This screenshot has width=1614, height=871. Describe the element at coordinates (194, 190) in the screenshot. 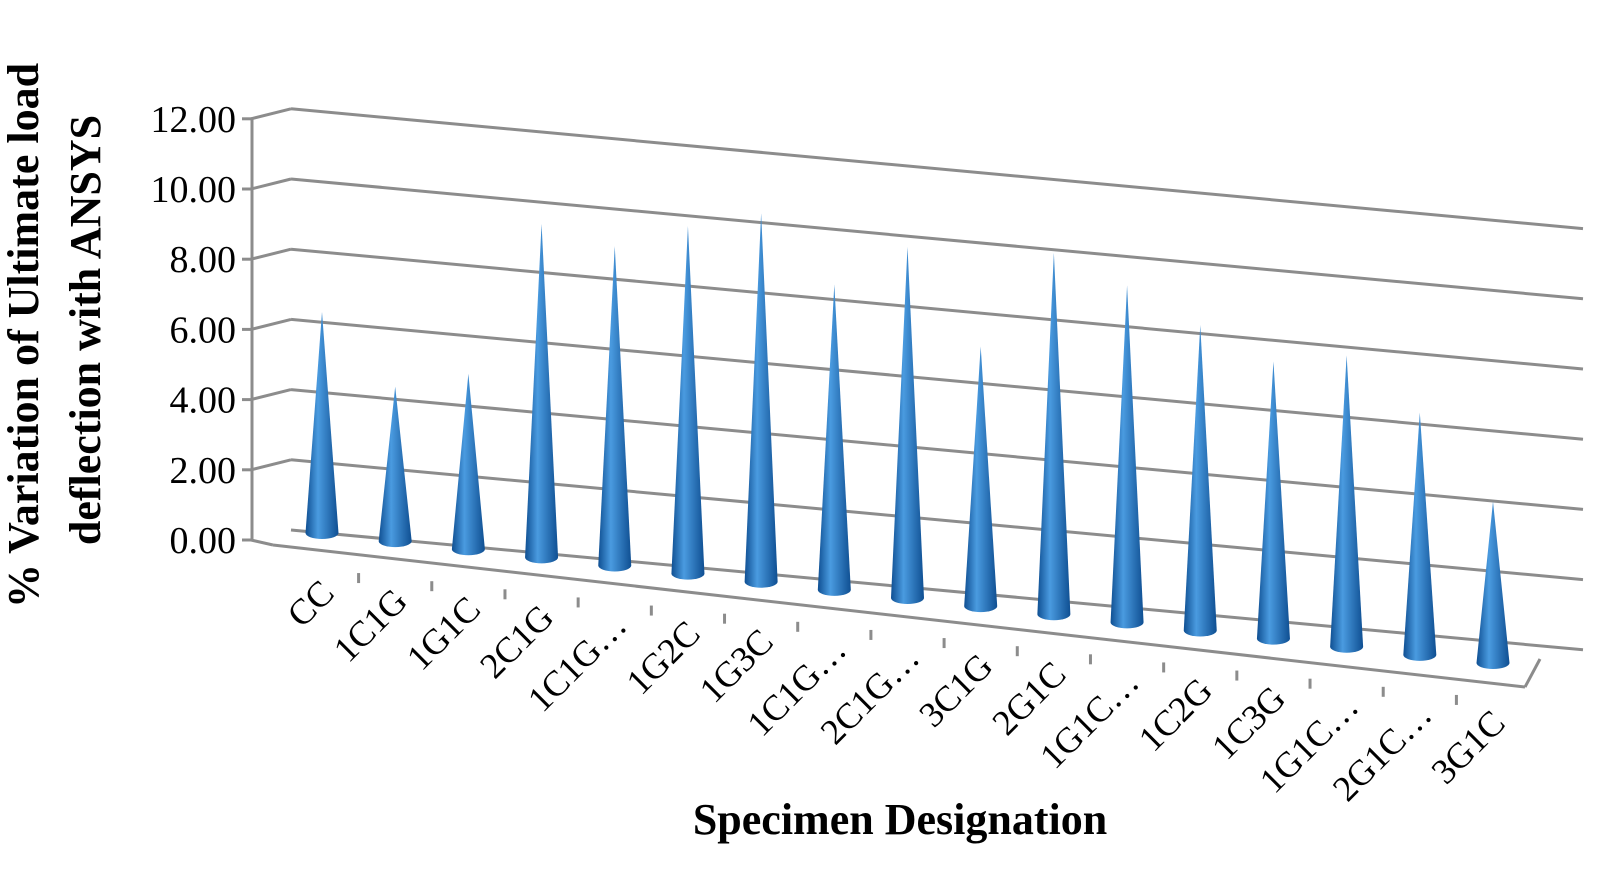

I see `y-tick-label: 10.00` at that location.